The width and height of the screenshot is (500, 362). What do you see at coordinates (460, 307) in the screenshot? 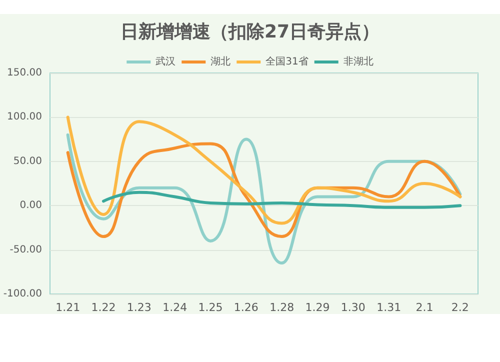
I see `x-tick-label: 2.2` at bounding box center [460, 307].